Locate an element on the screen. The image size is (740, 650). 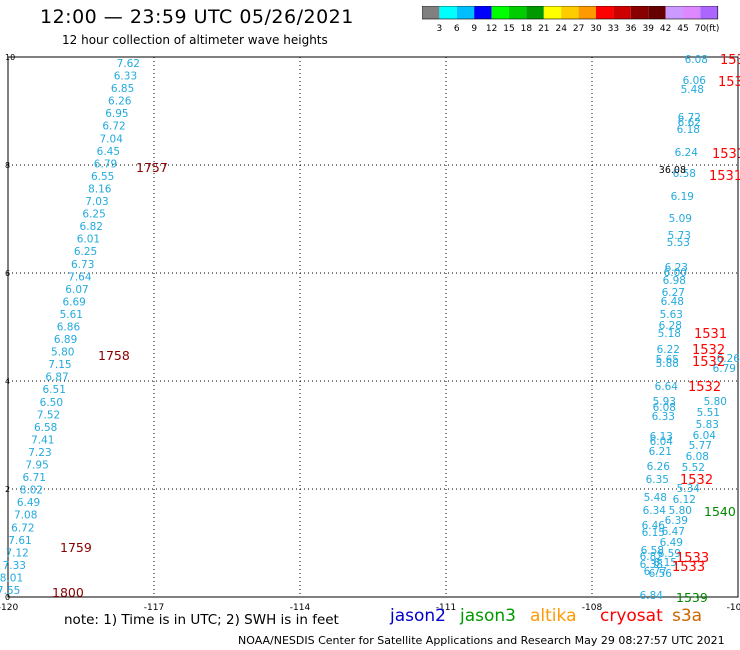
swh-value: 7.62 is located at coordinates (128, 64).